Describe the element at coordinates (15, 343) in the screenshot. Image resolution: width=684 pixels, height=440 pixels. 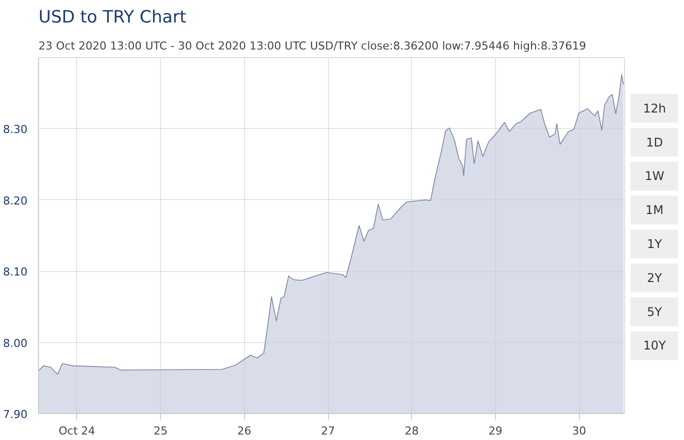
I see `y-tick-label: 8.00` at that location.